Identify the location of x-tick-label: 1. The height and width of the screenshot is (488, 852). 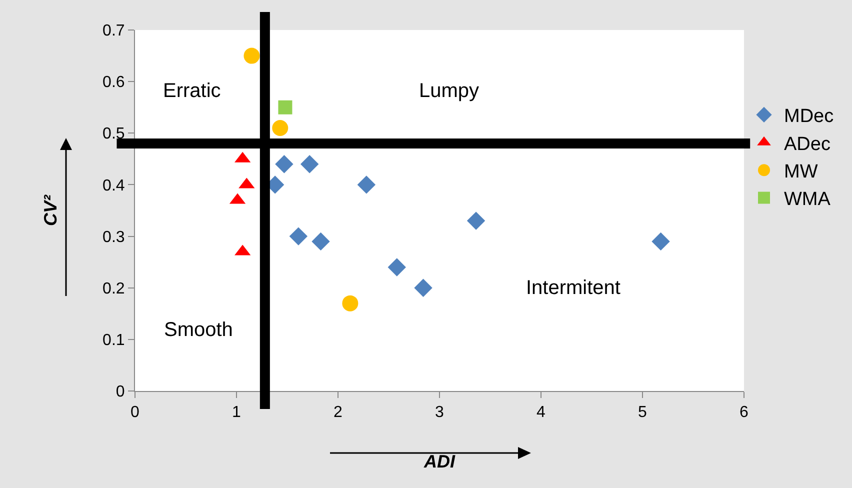
(237, 413).